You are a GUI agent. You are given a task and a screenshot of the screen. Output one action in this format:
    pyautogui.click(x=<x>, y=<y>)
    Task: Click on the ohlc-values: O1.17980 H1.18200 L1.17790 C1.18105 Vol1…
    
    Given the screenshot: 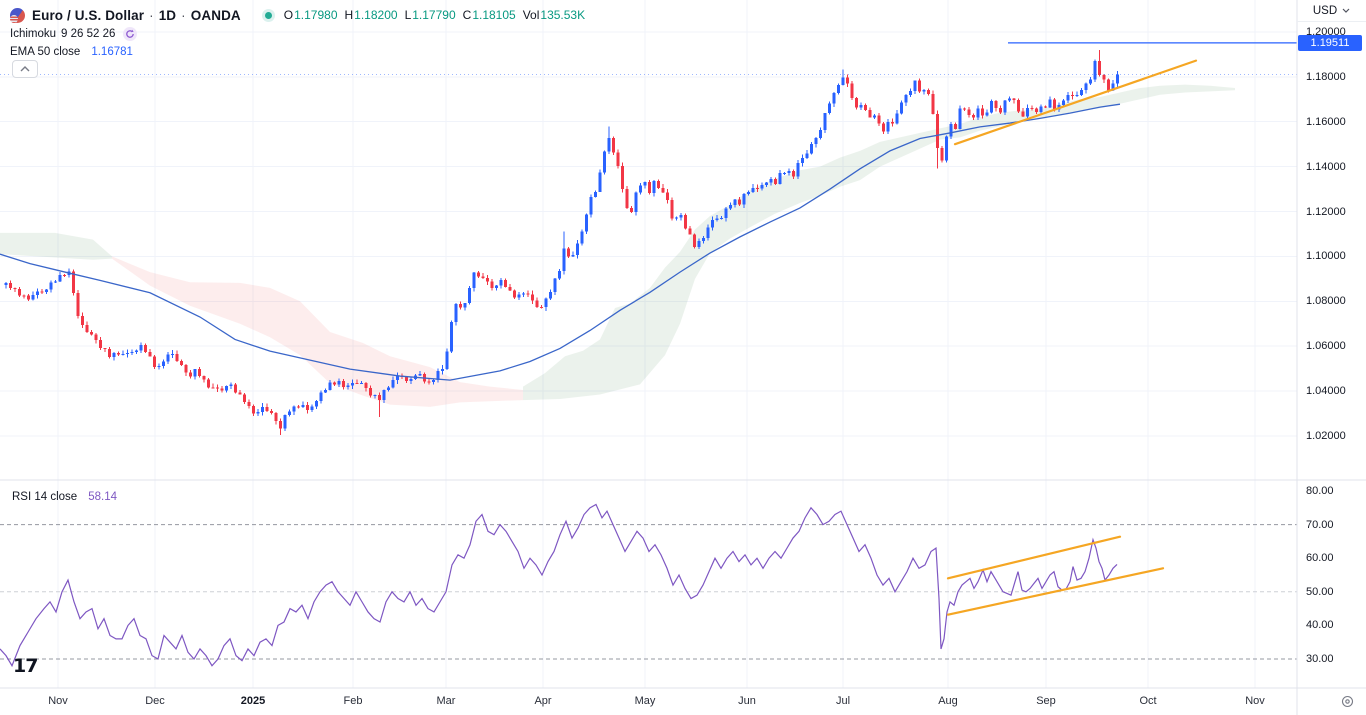 What is the action you would take?
    pyautogui.click(x=434, y=15)
    